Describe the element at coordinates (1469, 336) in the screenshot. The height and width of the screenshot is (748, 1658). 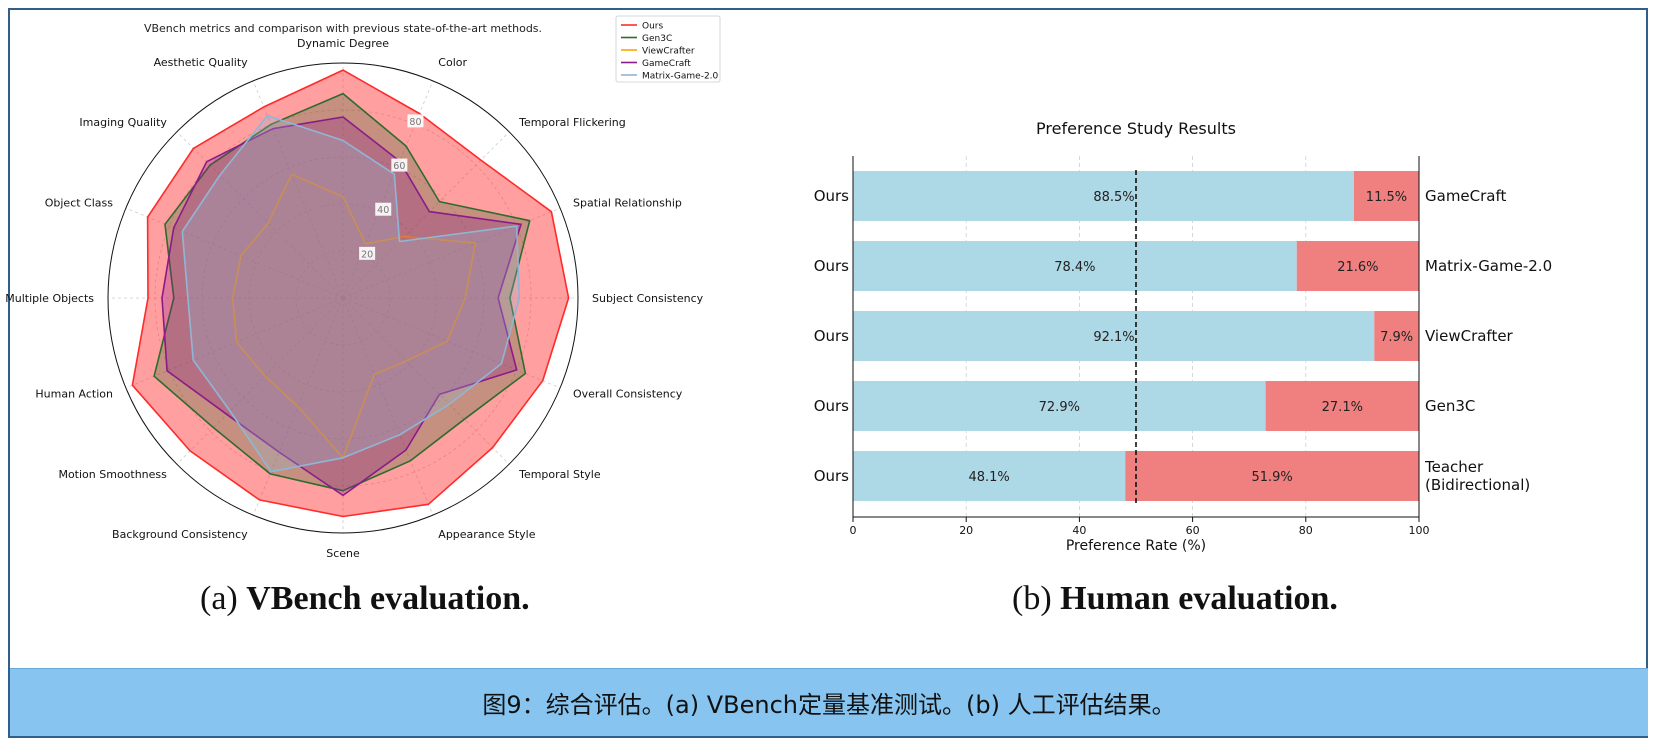
I see `bar-category-label: ViewCrafter` at that location.